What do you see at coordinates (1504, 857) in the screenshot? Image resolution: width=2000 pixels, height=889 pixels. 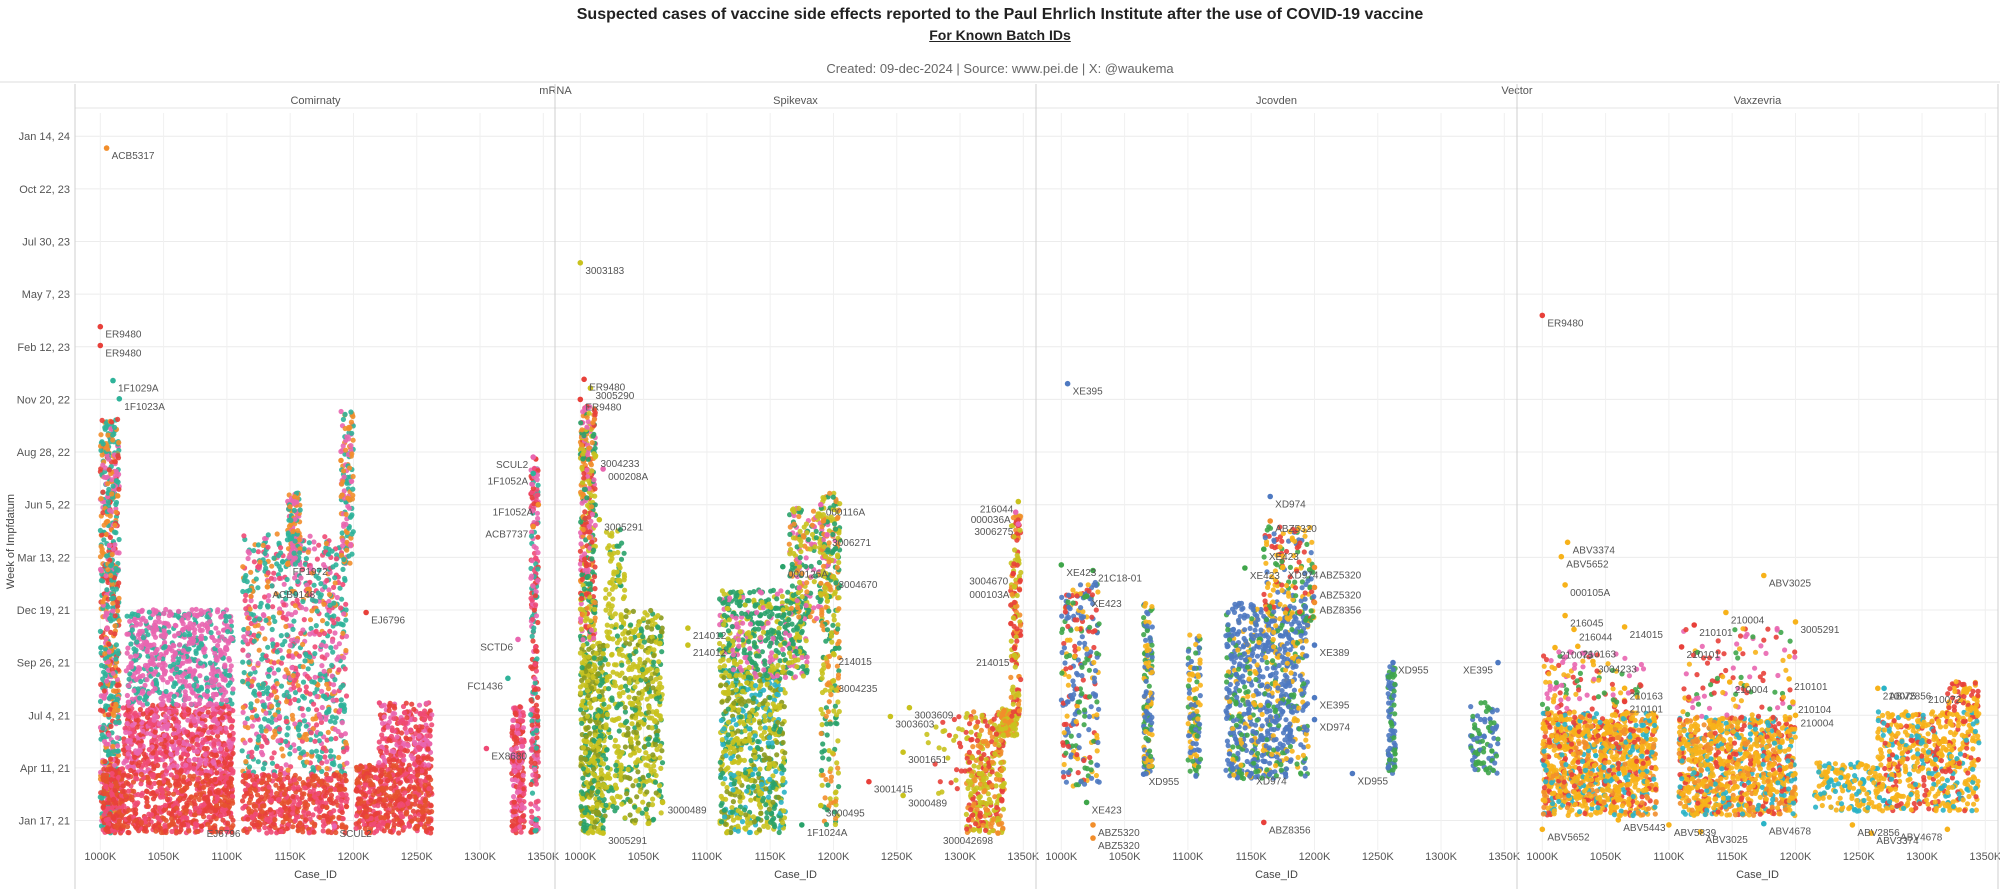 I see `x-tick-label: 1350K` at bounding box center [1504, 857].